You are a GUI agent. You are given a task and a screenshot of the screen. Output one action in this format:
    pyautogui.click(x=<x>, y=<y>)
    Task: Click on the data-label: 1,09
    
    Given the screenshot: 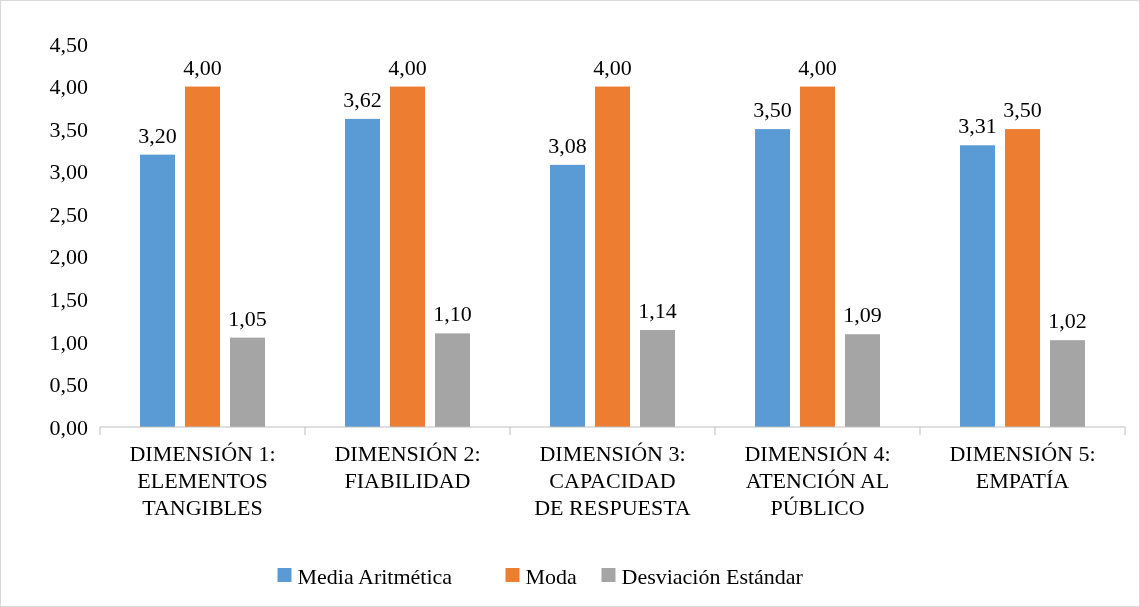 What is the action you would take?
    pyautogui.click(x=862, y=315)
    